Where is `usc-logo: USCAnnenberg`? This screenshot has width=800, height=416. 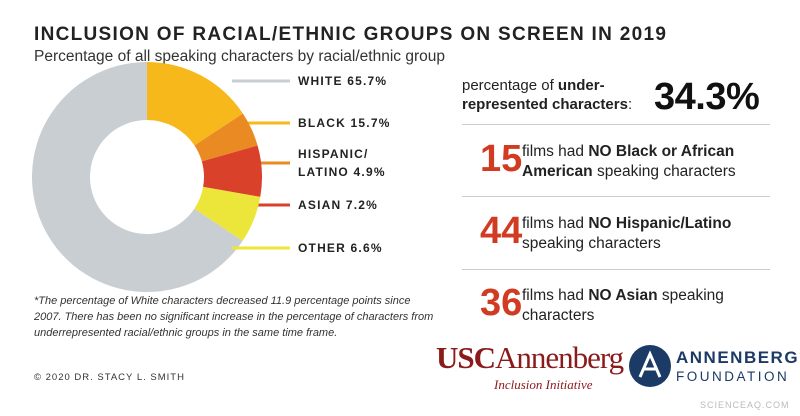 usc-logo: USCAnnenberg is located at coordinates (530, 358).